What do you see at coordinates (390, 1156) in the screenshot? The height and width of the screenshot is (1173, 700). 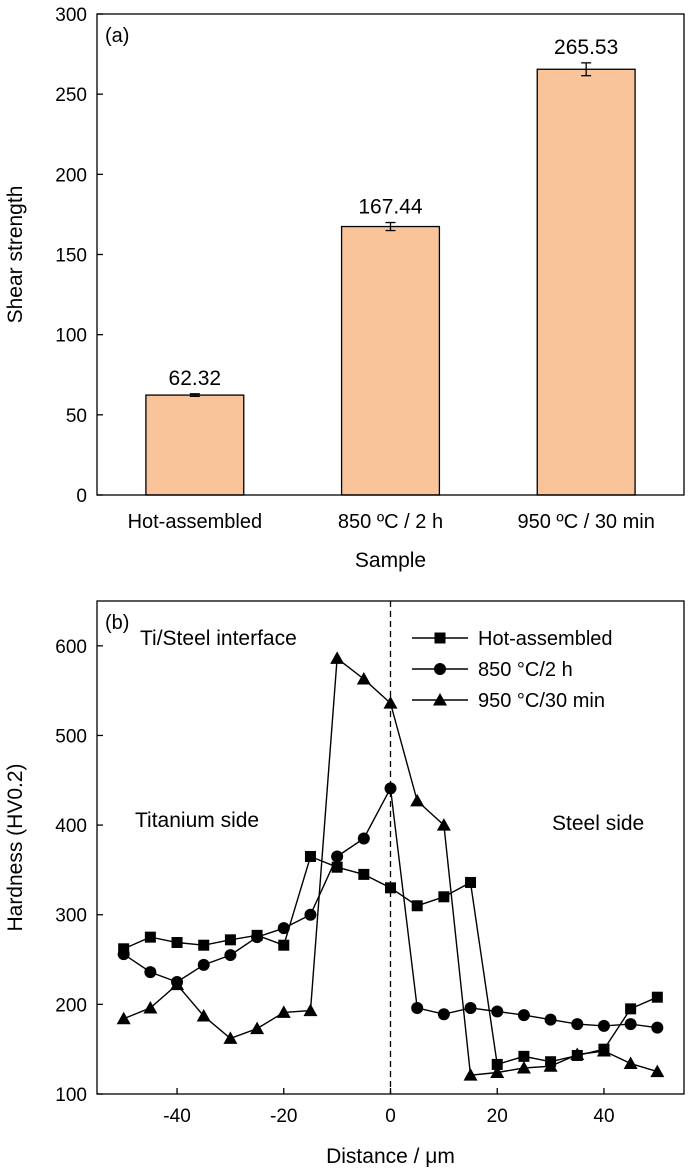 I see `x-axis-label: Distance / μm` at bounding box center [390, 1156].